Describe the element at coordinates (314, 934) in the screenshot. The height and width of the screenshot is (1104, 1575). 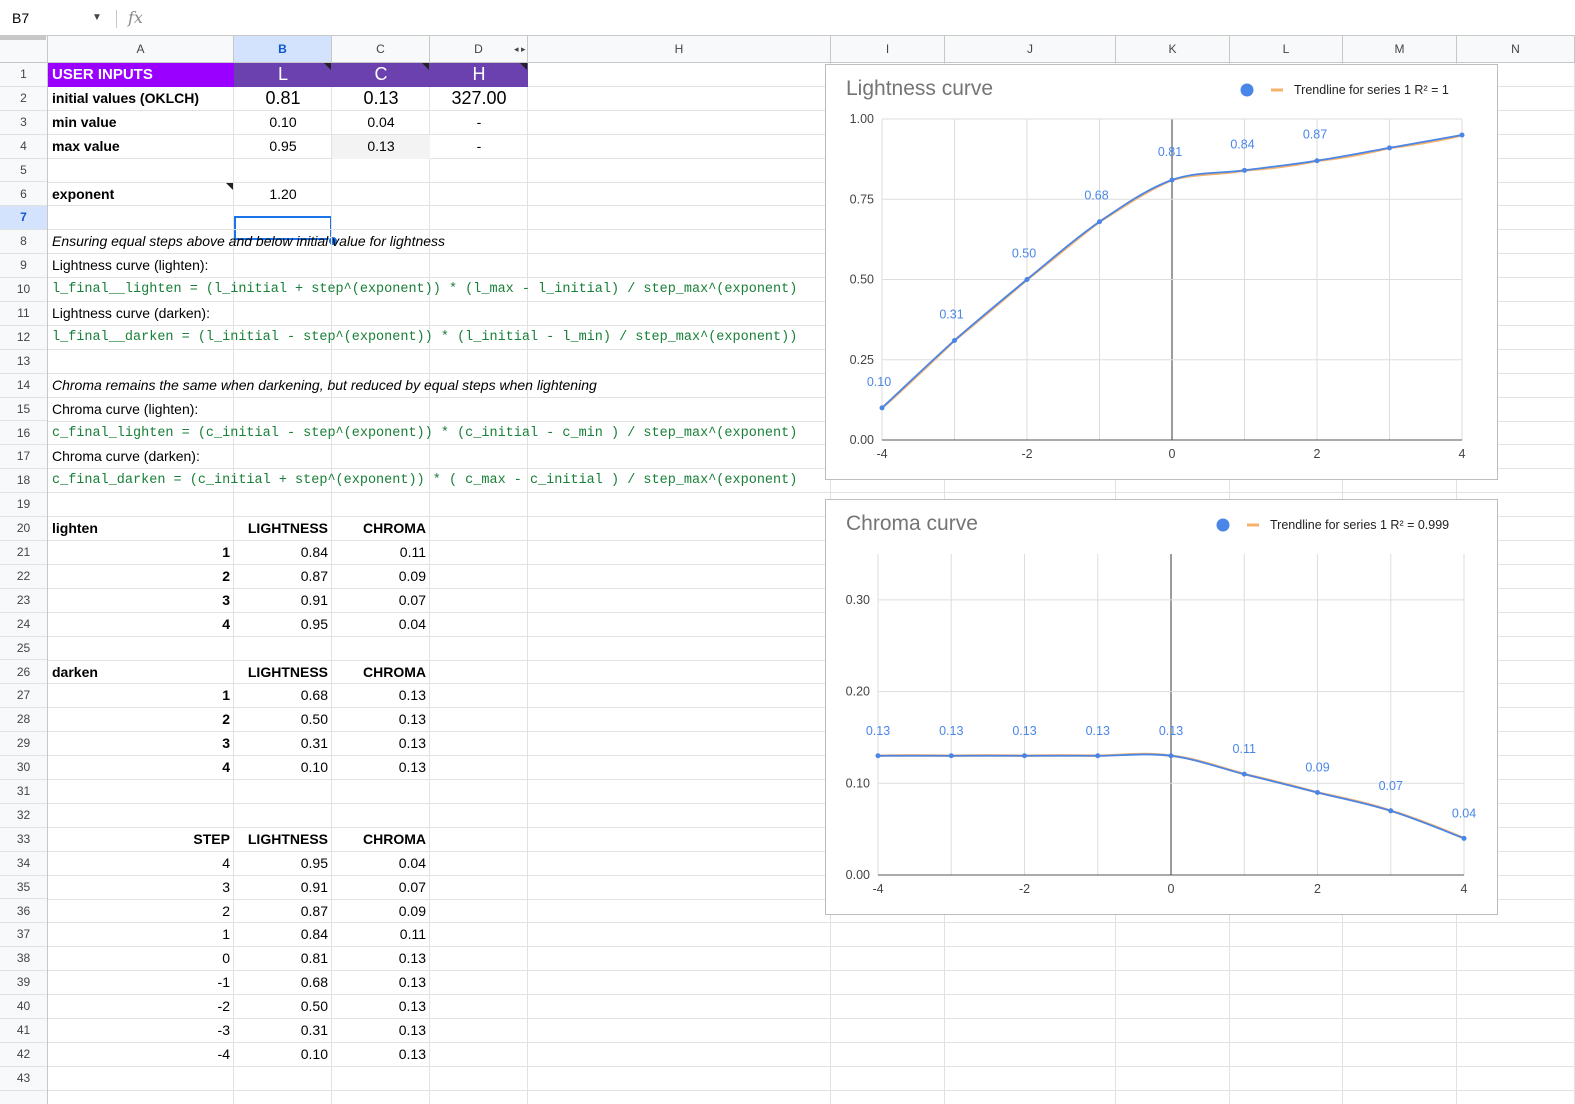
I see `steps-lightness-cell: 0.84` at that location.